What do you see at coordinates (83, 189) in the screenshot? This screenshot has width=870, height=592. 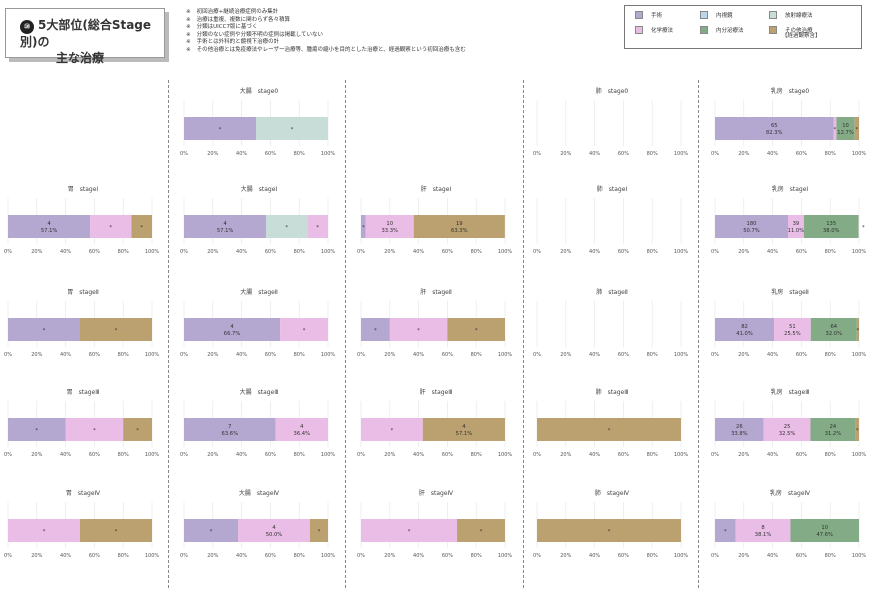 I see `chart-title: 胃 stageⅠ` at bounding box center [83, 189].